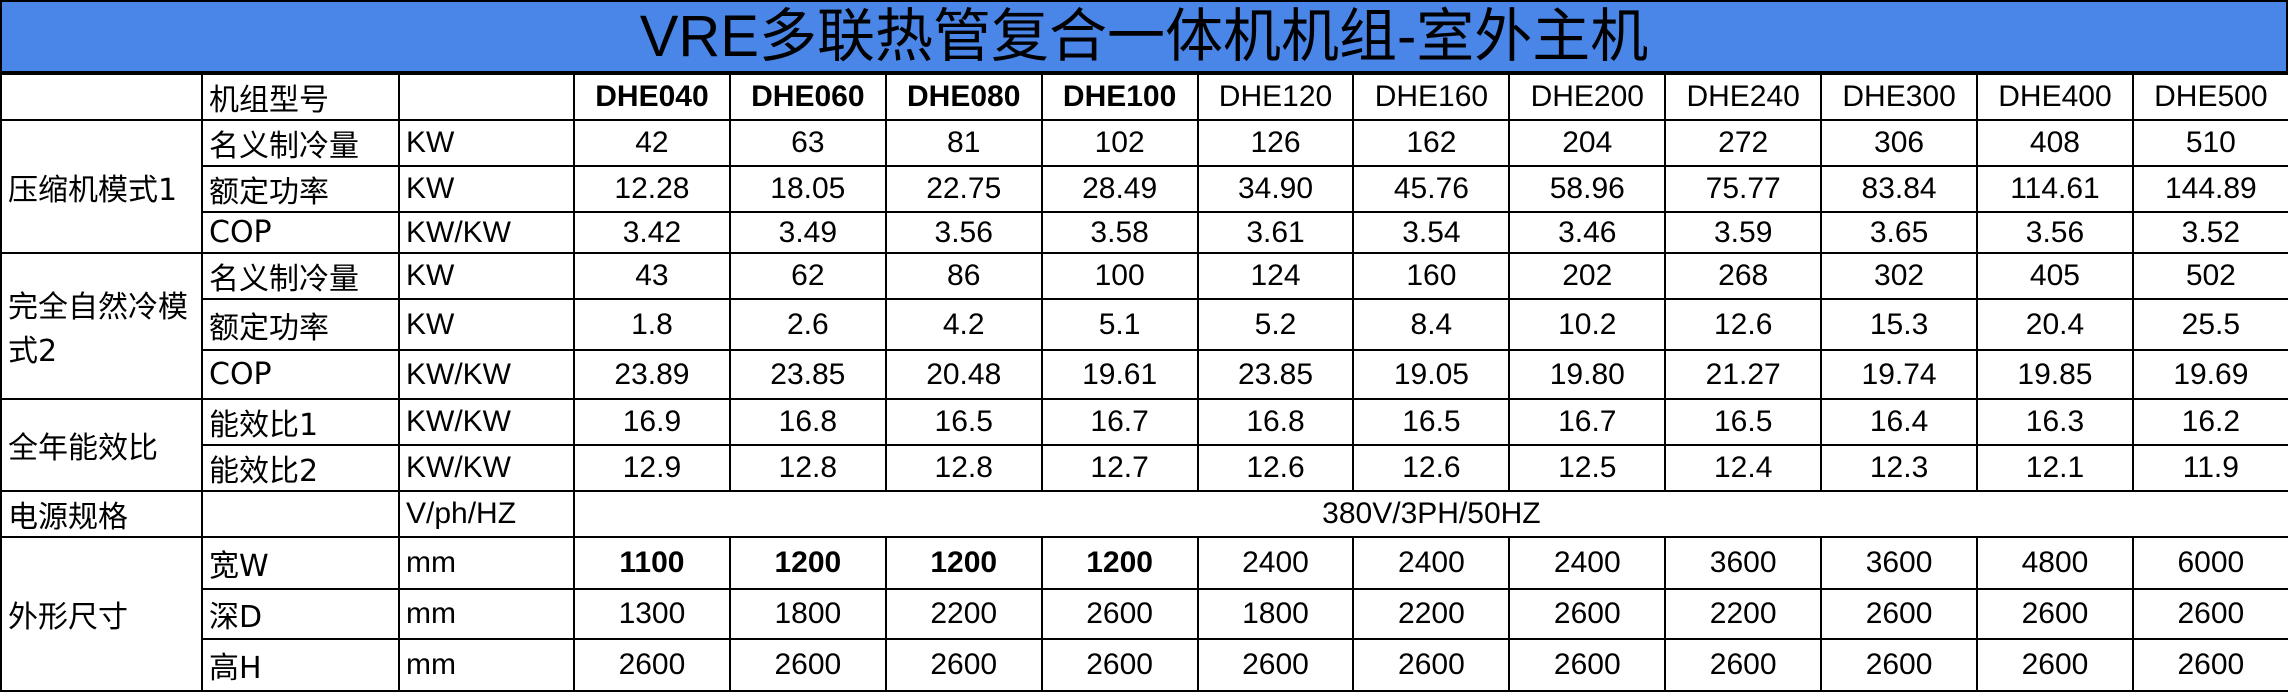 This screenshot has height=692, width=2288. Describe the element at coordinates (1431, 374) in the screenshot. I see `value-cell: 19.05` at that location.